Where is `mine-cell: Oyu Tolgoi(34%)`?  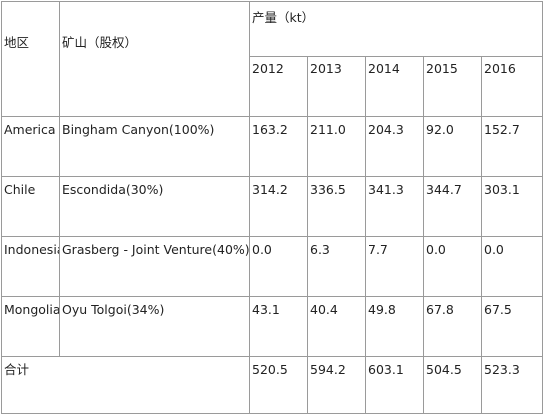 mine-cell: Oyu Tolgoi(34%) is located at coordinates (154, 326).